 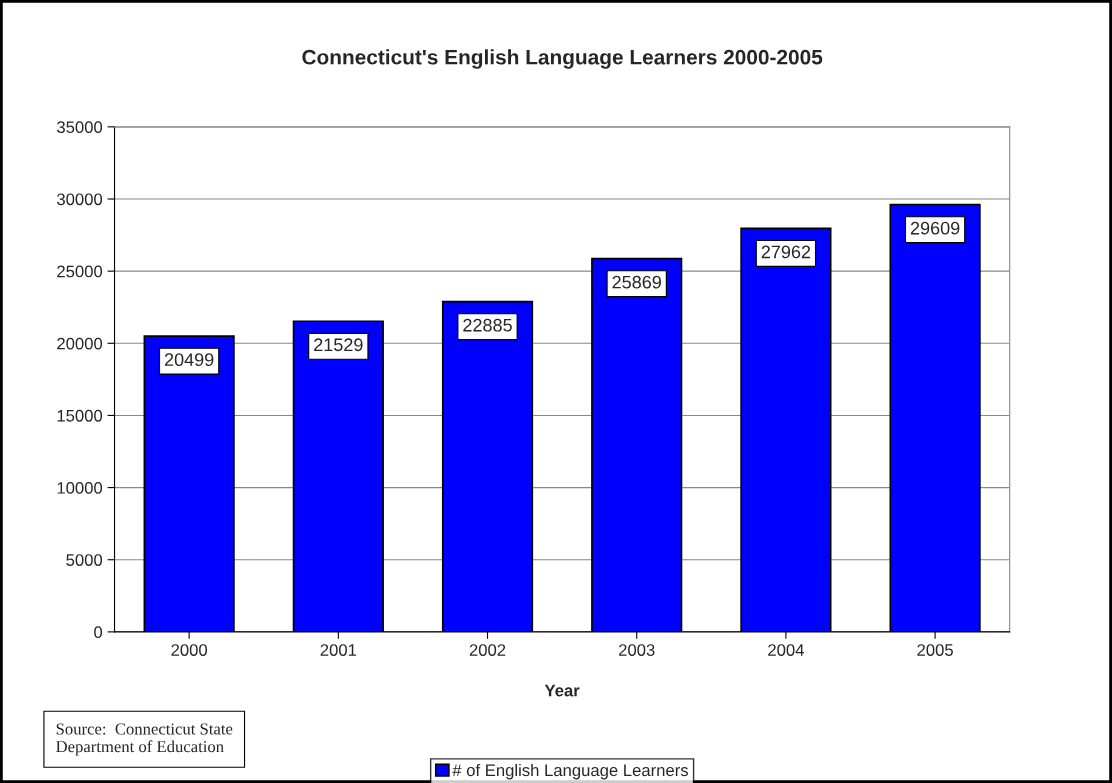 What do you see at coordinates (189, 360) in the screenshot?
I see `data-label: 20499` at bounding box center [189, 360].